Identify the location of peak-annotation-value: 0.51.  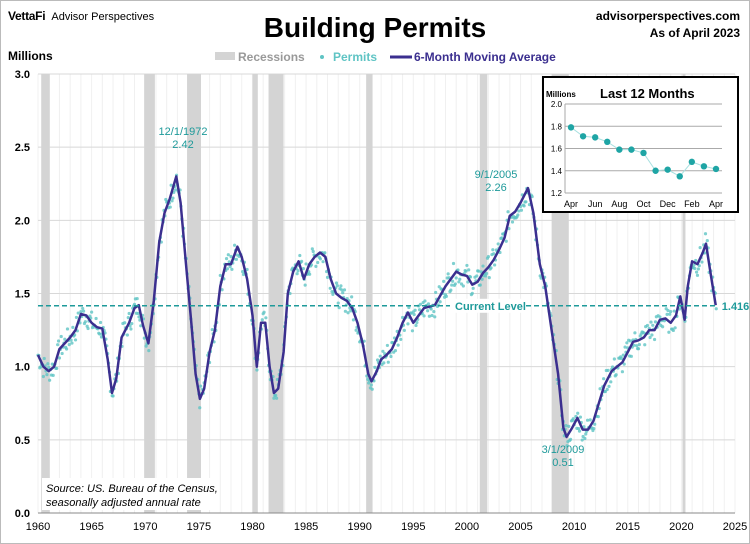
(562, 463).